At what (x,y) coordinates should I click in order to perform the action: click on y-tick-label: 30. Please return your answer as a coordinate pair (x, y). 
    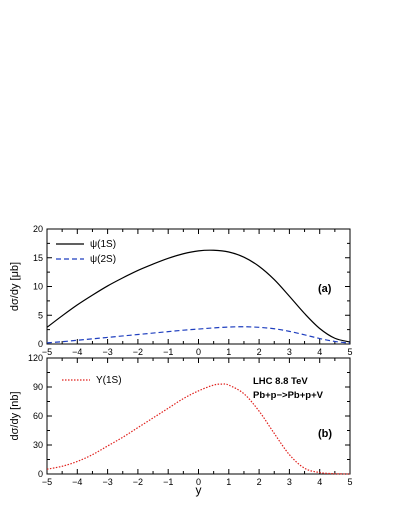
    Looking at the image, I should click on (38, 445).